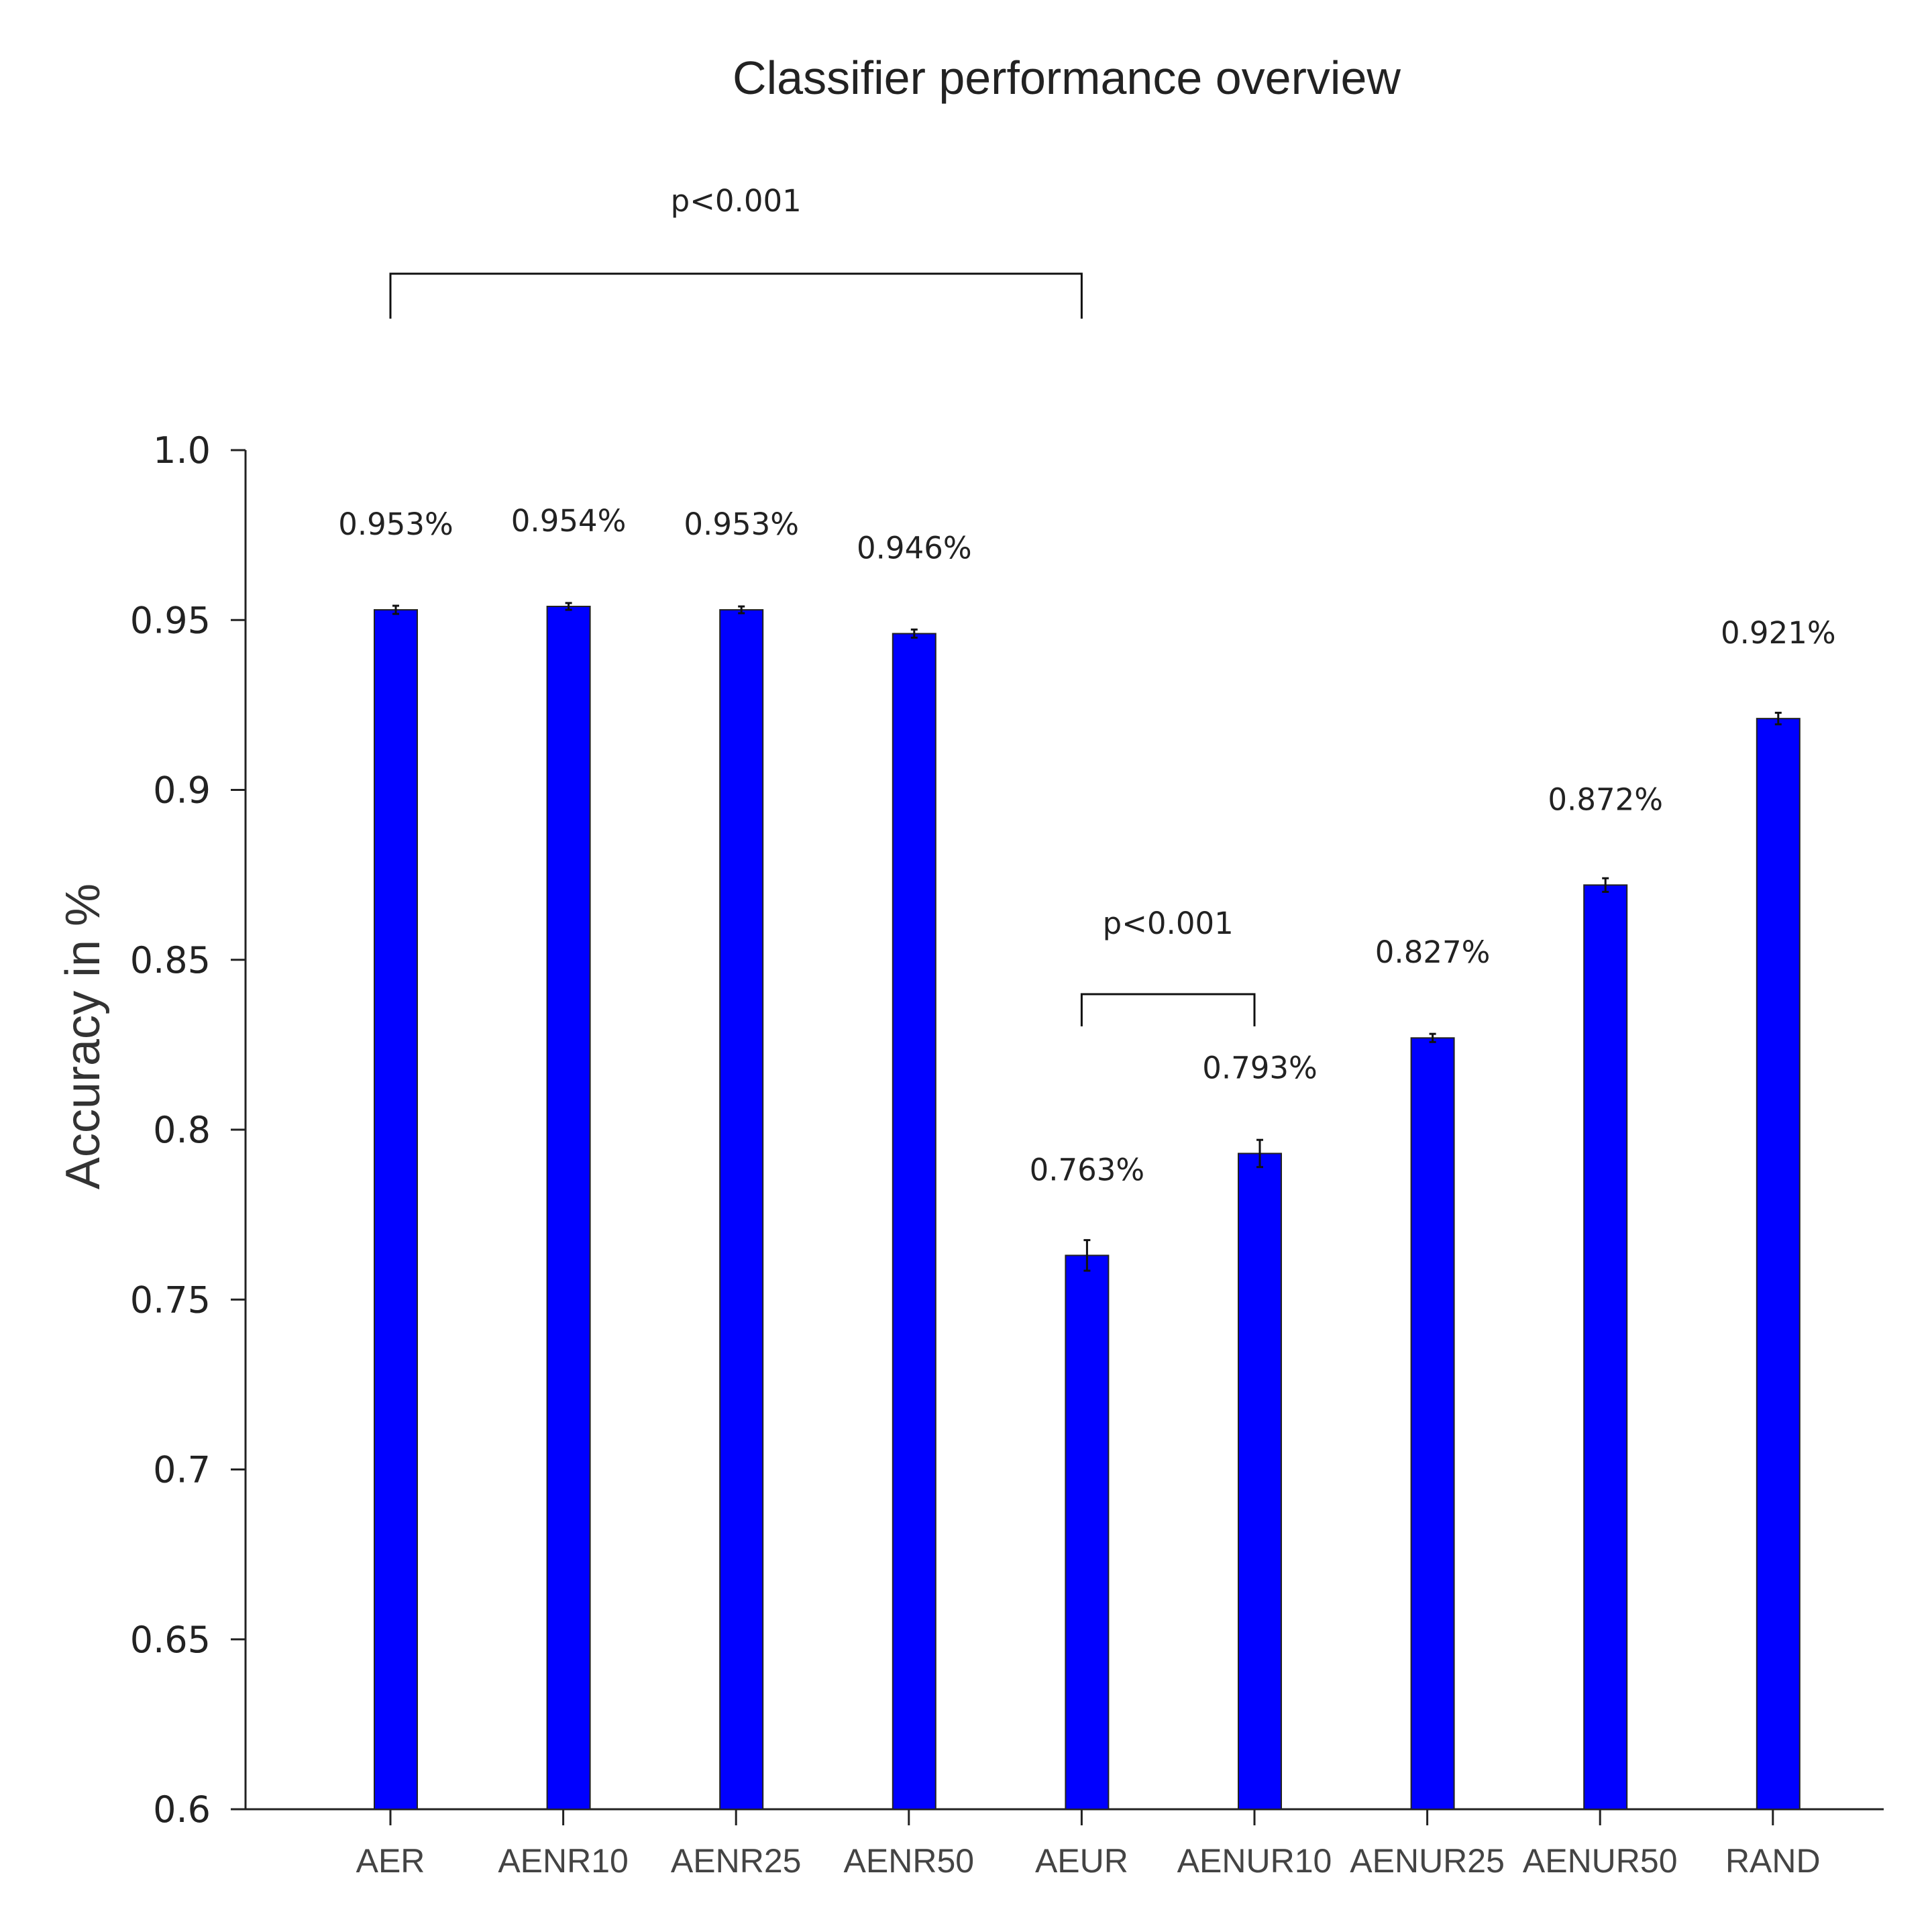 Image resolution: width=1932 pixels, height=1932 pixels. What do you see at coordinates (170, 1300) in the screenshot?
I see `y-tick-label: 0.75` at bounding box center [170, 1300].